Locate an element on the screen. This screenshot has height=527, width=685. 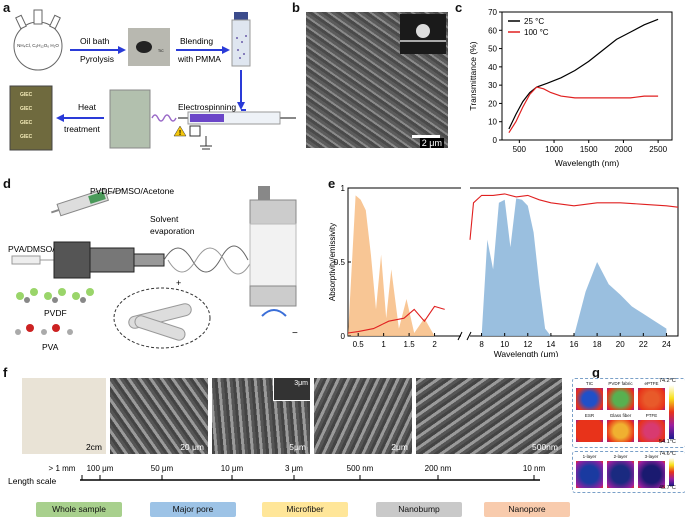
thermal-cell-esr: ESR is located at coordinates (589, 428).